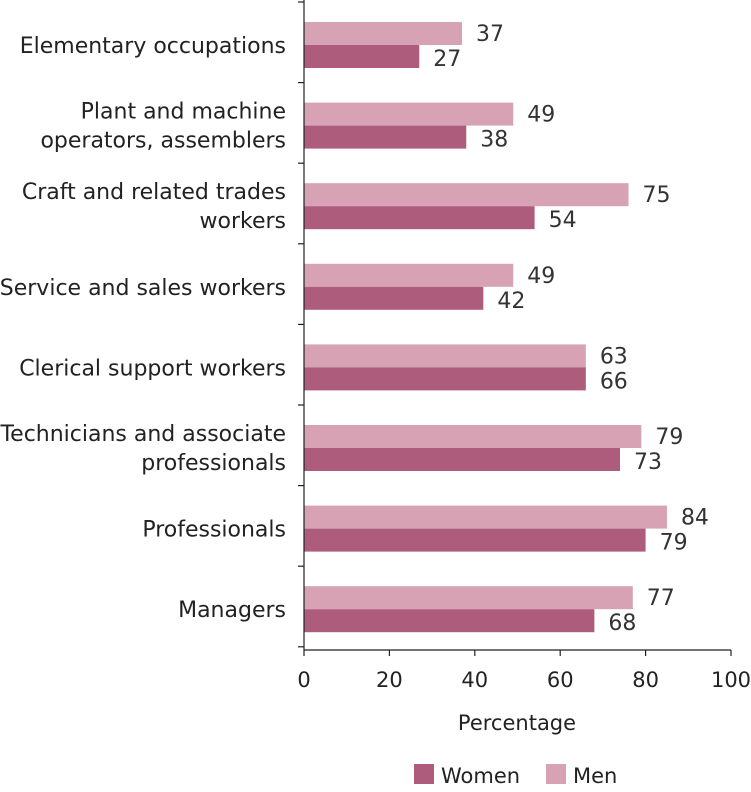 This screenshot has height=792, width=751. What do you see at coordinates (731, 680) in the screenshot?
I see `x-tick-label-5: 100` at bounding box center [731, 680].